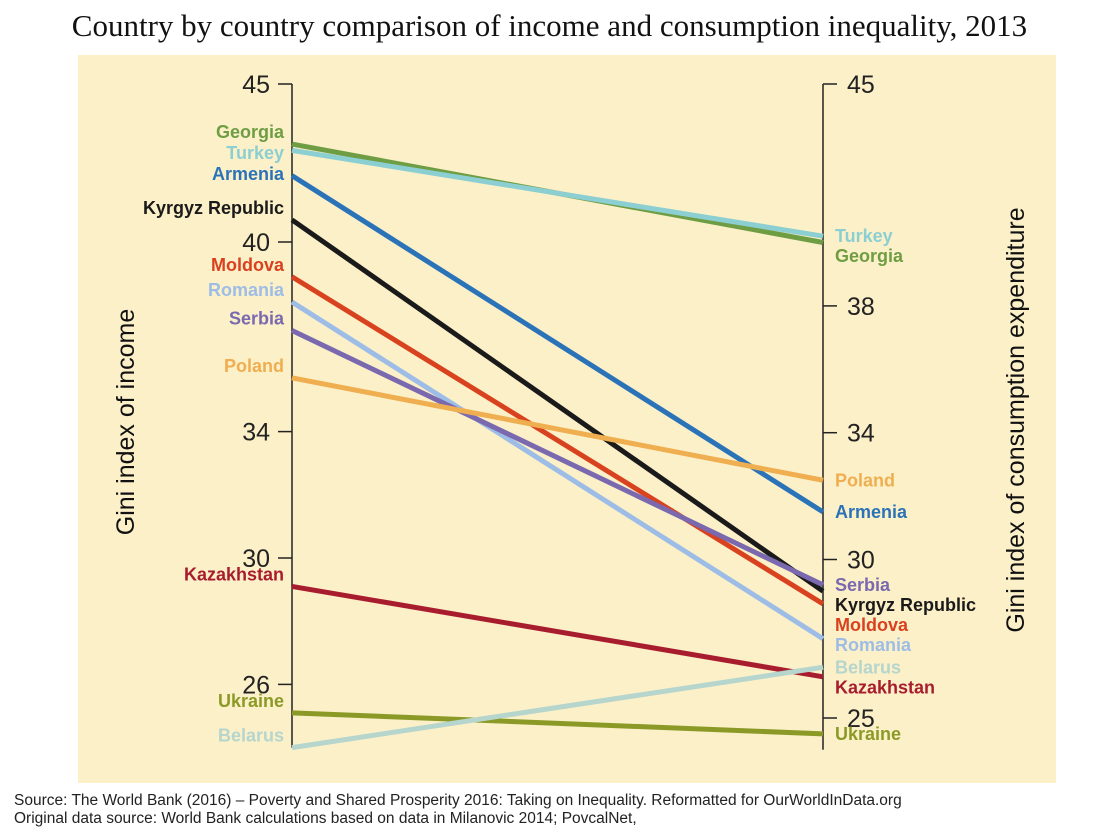 The height and width of the screenshot is (840, 1099). Describe the element at coordinates (256, 559) in the screenshot. I see `left-tick-label: 30` at that location.